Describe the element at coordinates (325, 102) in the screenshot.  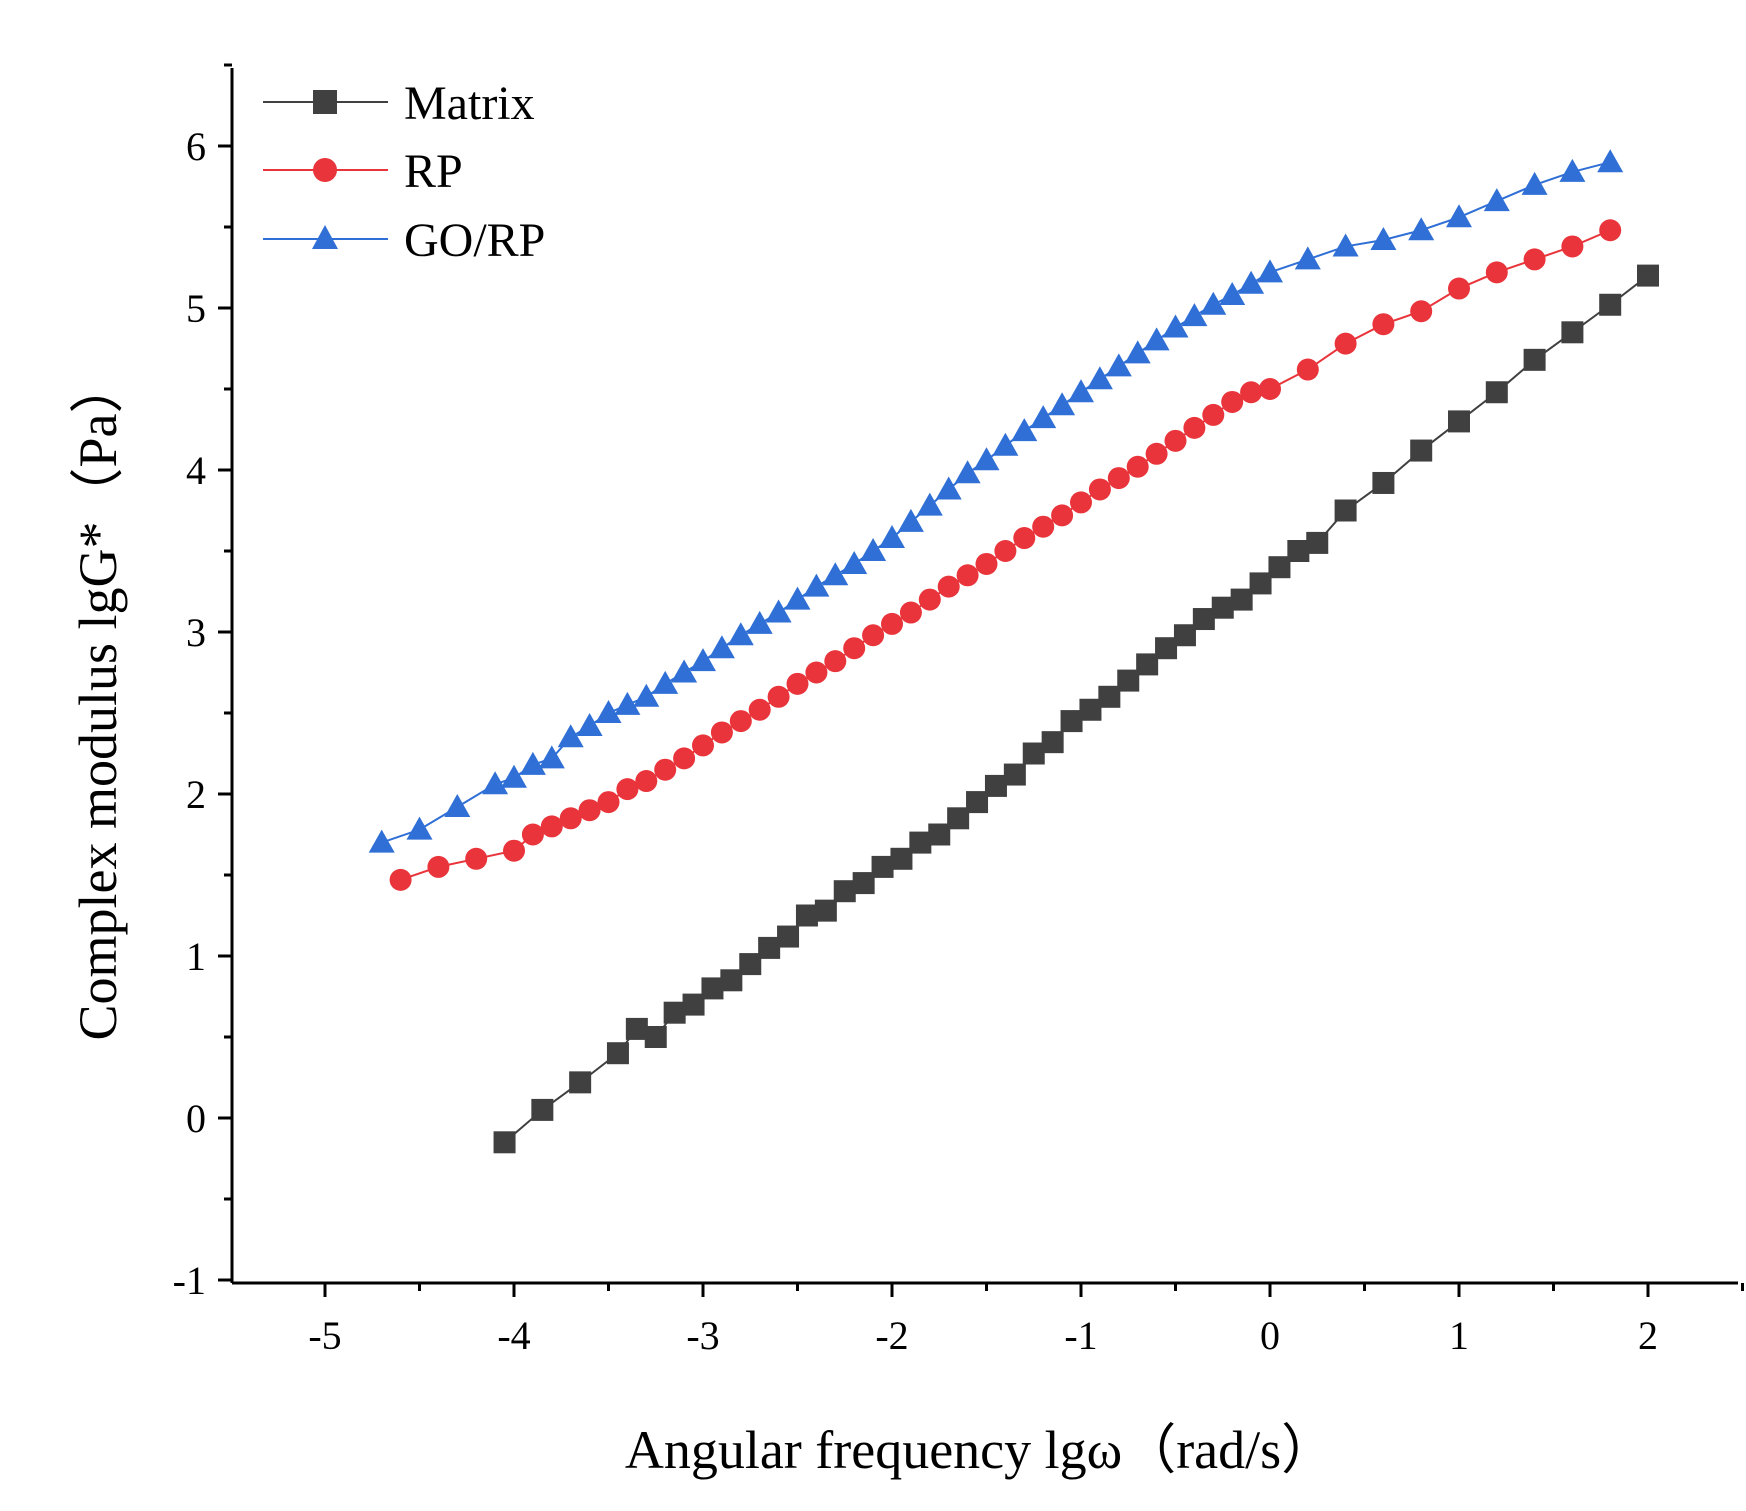
I see `legend-marker-matrix` at that location.